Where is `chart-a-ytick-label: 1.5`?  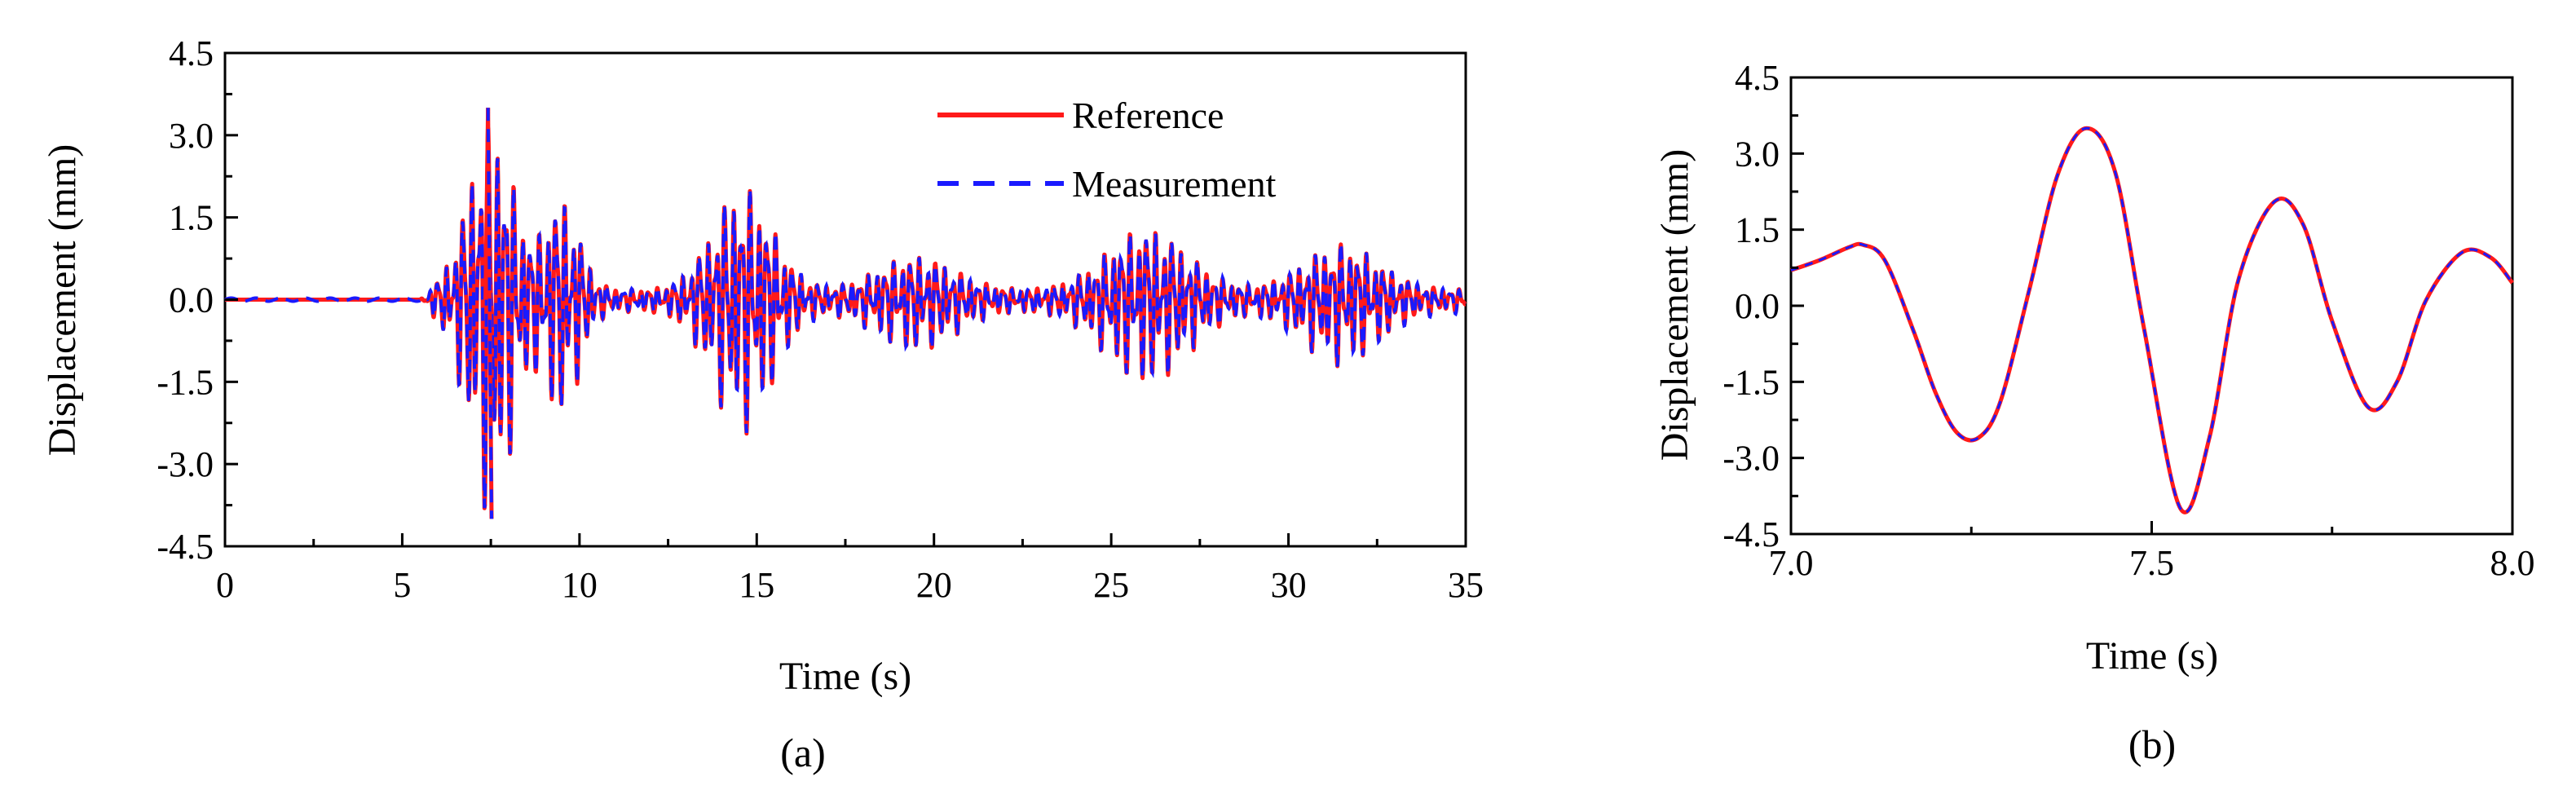 chart-a-ytick-label: 1.5 is located at coordinates (191, 218).